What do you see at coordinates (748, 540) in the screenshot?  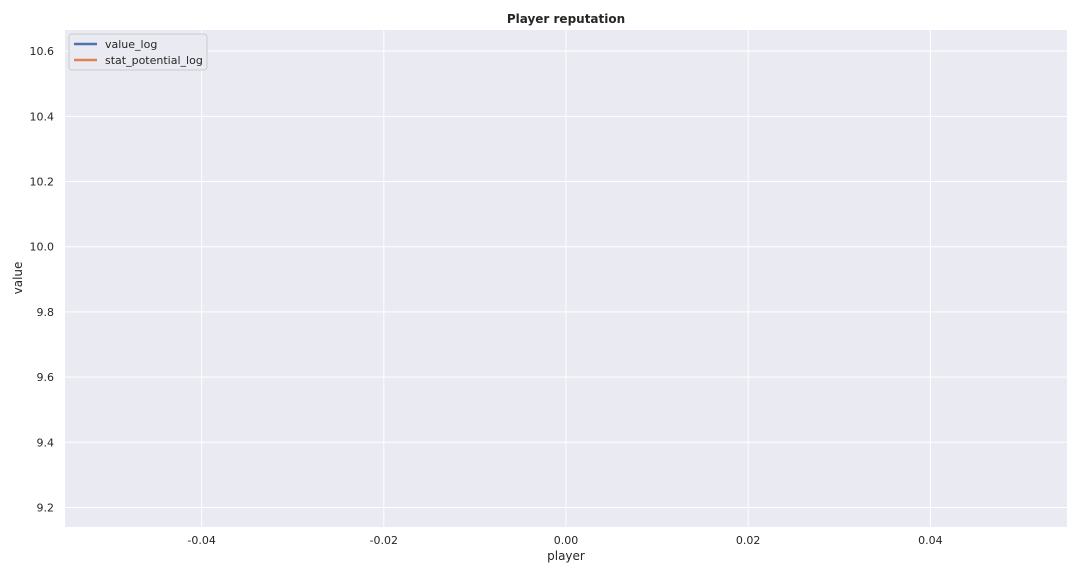 I see `x-tick-label: 0.02` at bounding box center [748, 540].